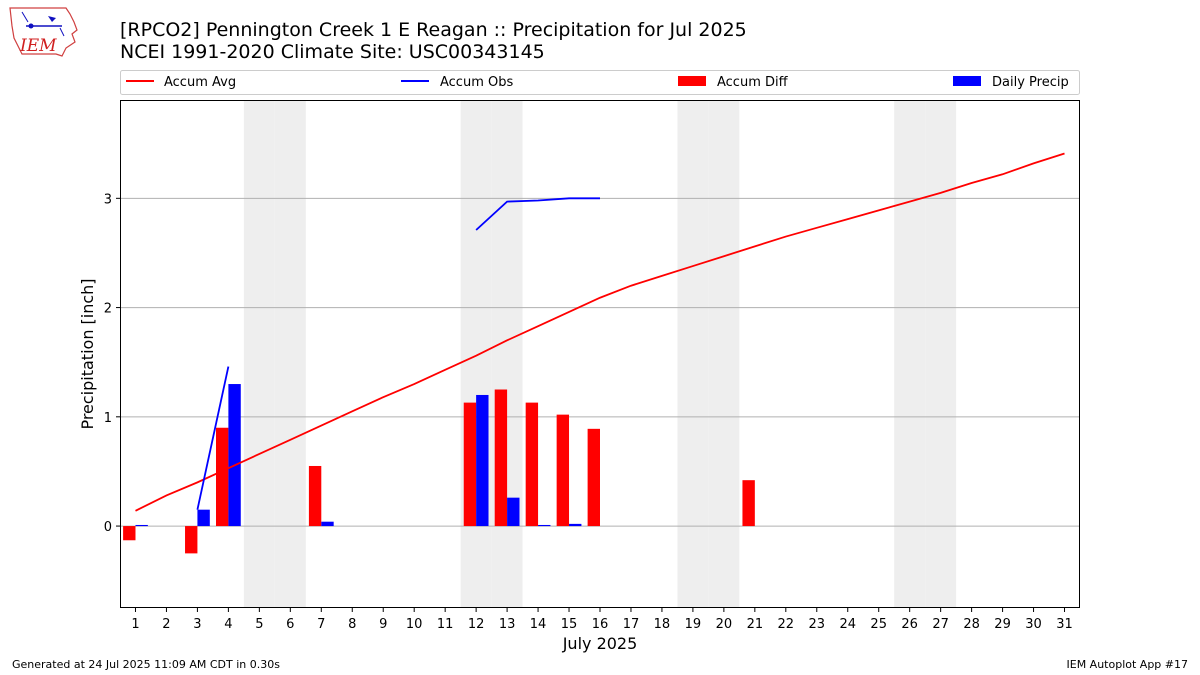 This screenshot has height=675, width=1200. What do you see at coordinates (108, 309) in the screenshot?
I see `y-tick-label: 2` at bounding box center [108, 309].